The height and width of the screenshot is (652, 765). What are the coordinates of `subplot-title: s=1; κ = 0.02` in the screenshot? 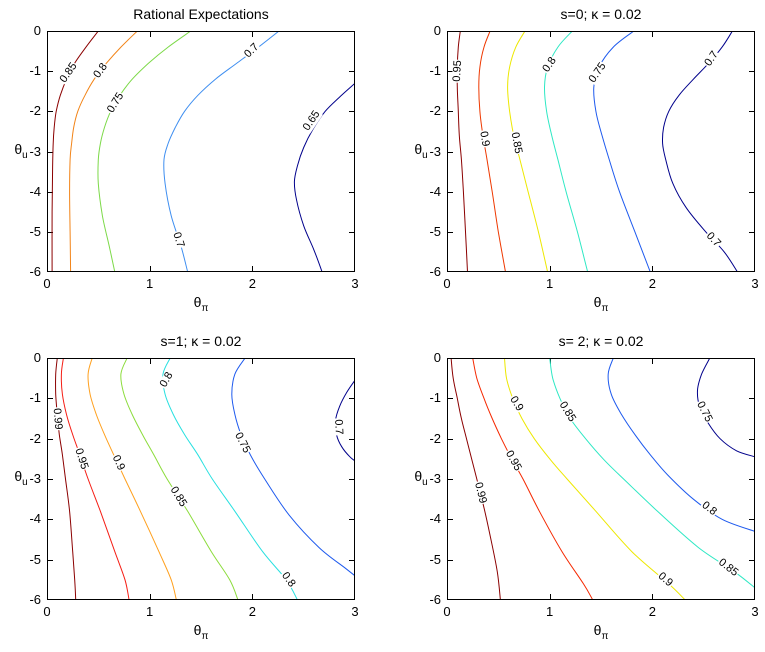 It's located at (201, 341).